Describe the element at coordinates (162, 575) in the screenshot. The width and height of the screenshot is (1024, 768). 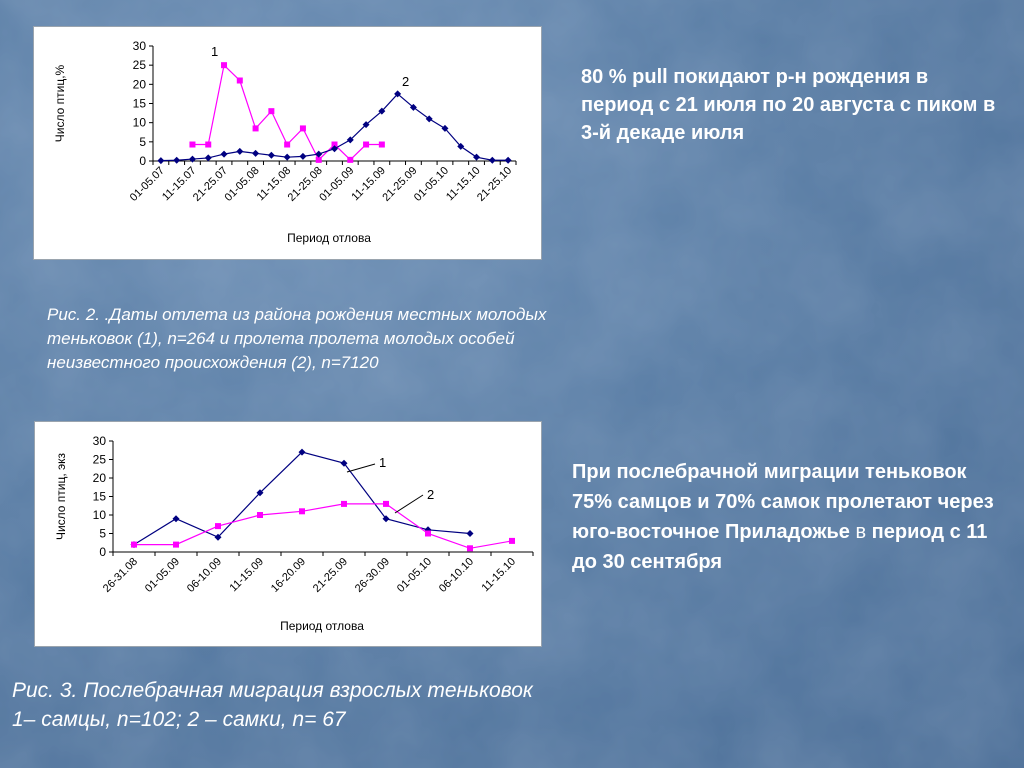
I see `x-tick-label: 01-05.09` at that location.